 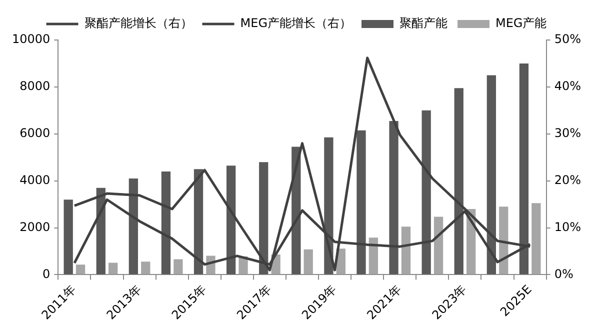 I want to click on y2-tick-label: 20%, so click(x=567, y=179).